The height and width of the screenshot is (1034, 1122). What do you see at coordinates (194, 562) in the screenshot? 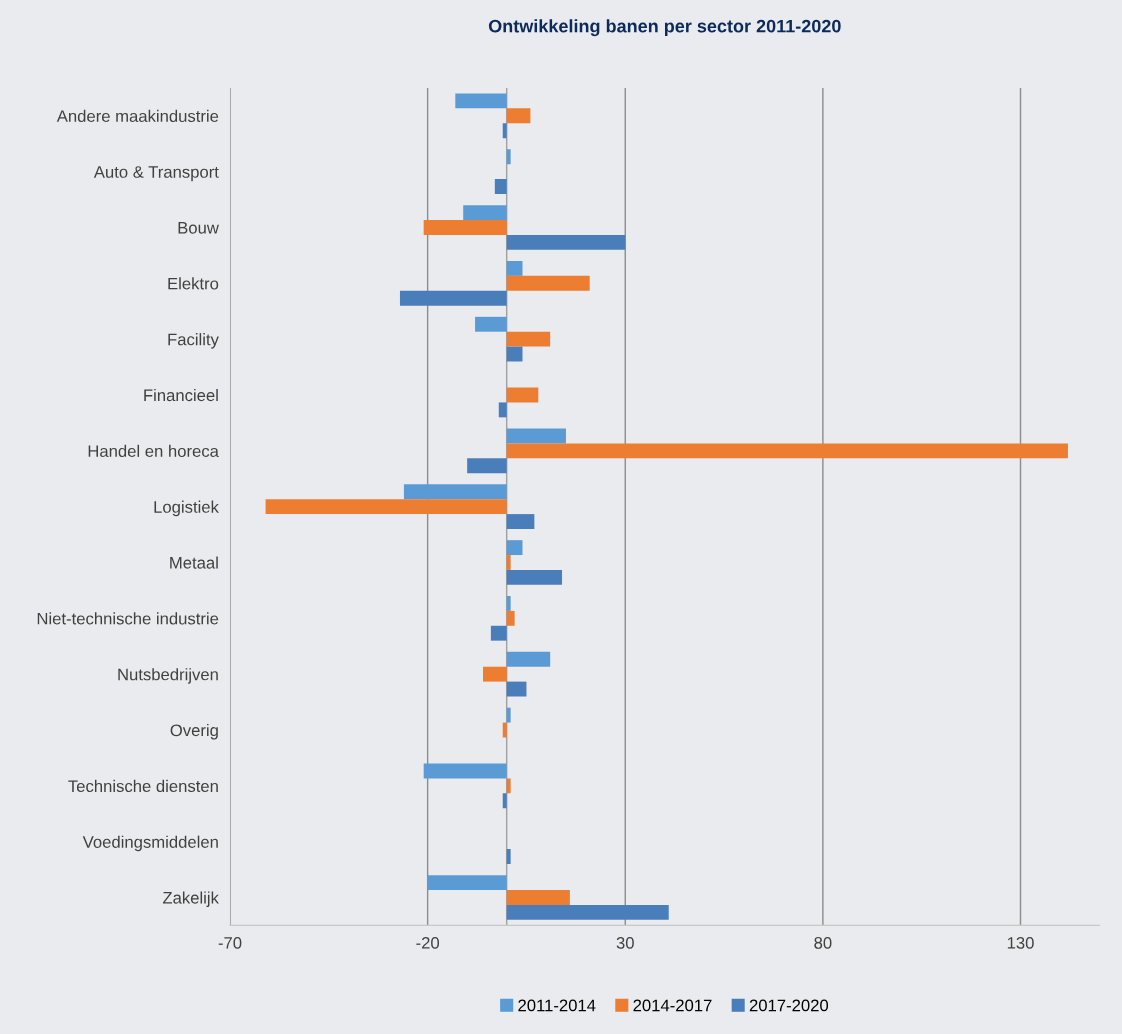
I see `y-tick-label: Metaal` at bounding box center [194, 562].